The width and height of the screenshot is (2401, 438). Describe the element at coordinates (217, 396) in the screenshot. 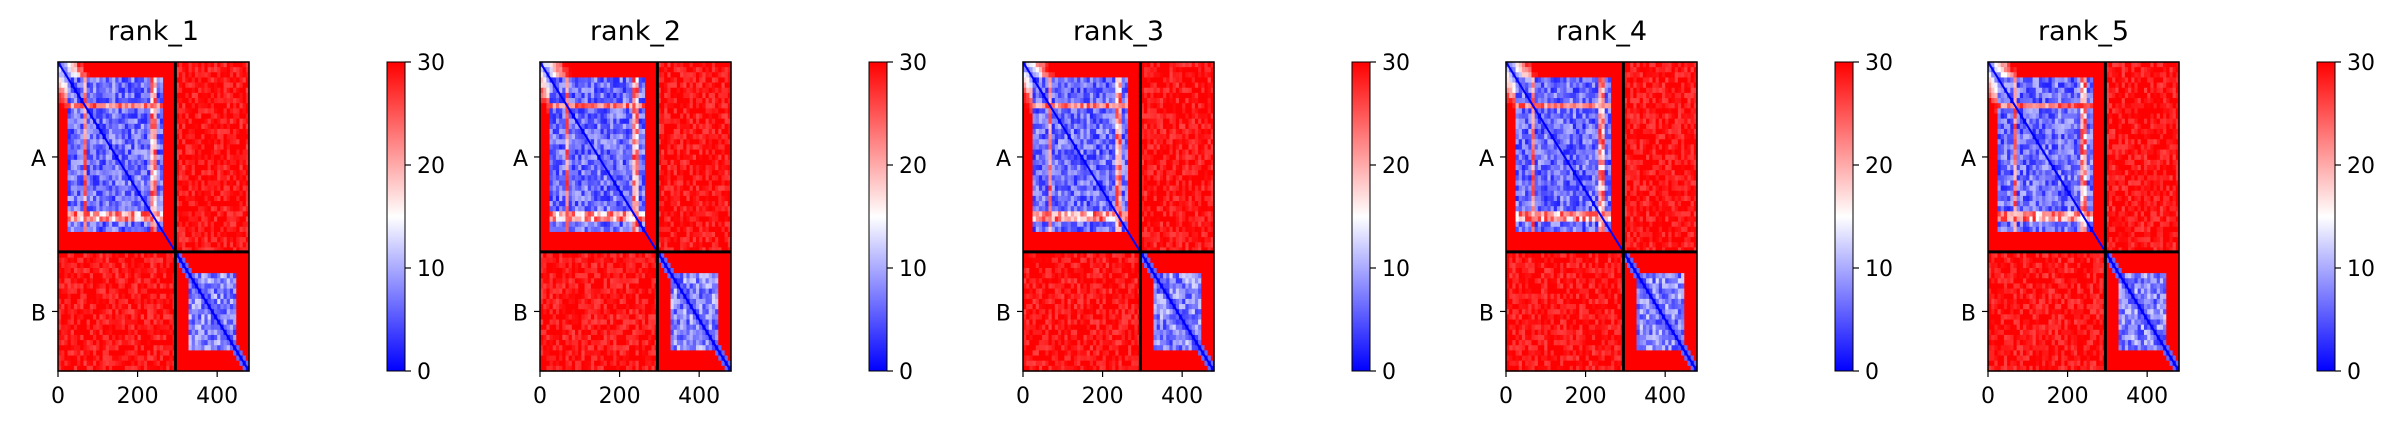

I see `x-tick-label: 400` at that location.